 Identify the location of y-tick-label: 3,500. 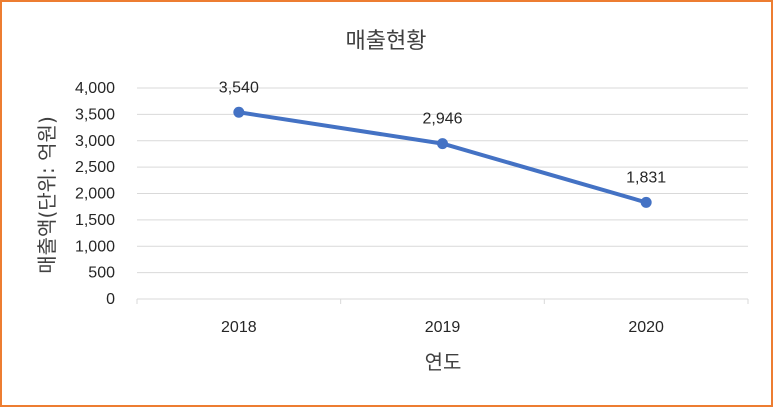
(95, 114).